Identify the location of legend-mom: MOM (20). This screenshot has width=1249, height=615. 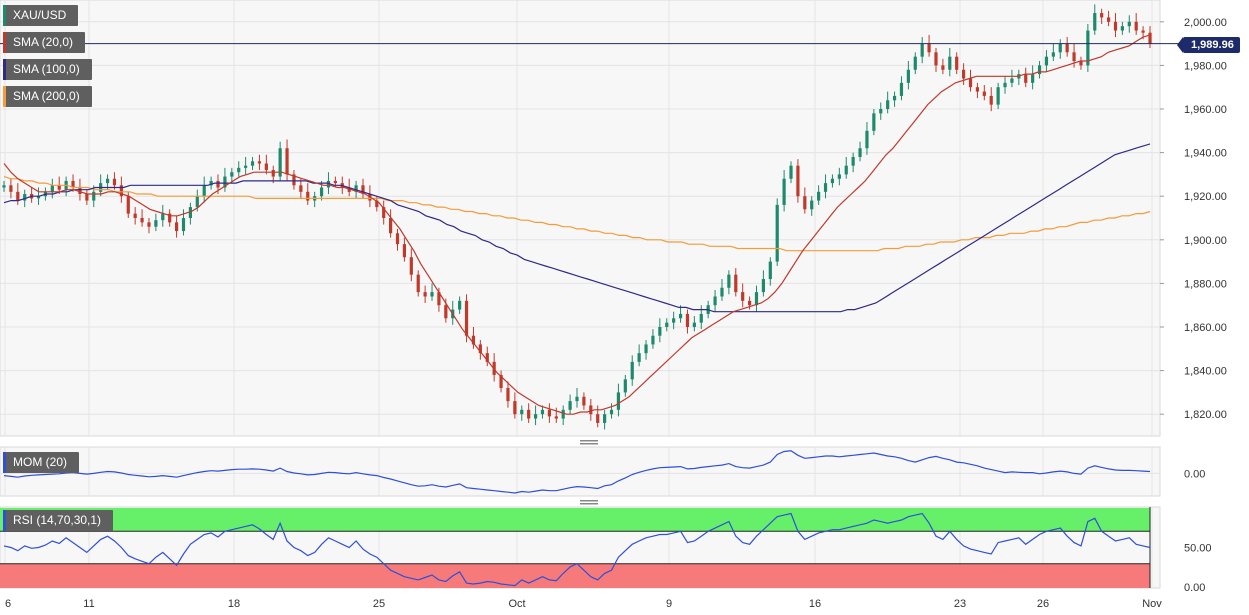
(41, 462).